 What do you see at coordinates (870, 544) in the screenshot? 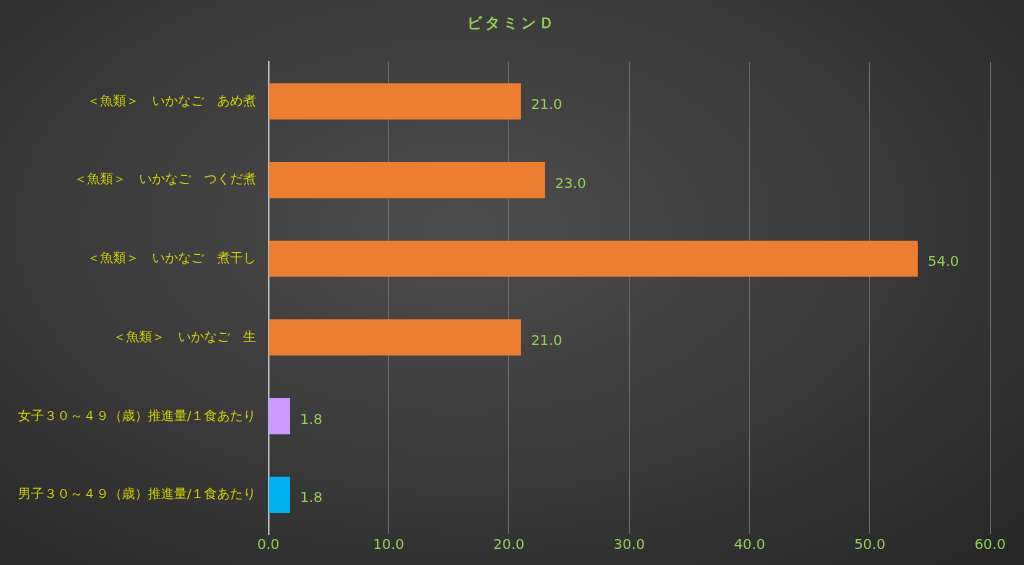
I see `x-tick-label: 50.0` at bounding box center [870, 544].